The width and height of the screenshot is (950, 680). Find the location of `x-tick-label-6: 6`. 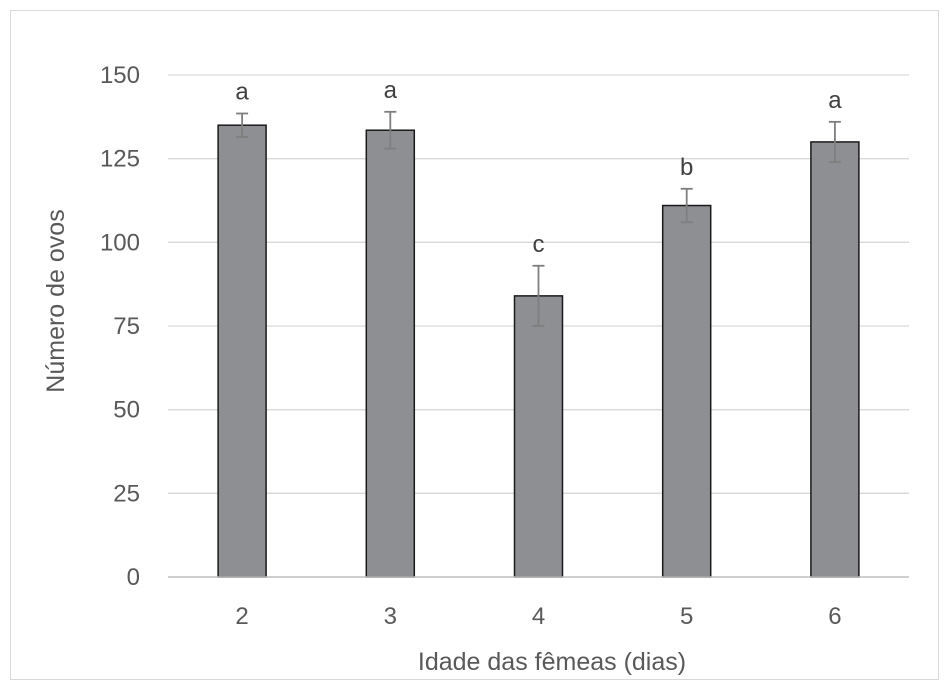

x-tick-label-6: 6 is located at coordinates (834, 616).